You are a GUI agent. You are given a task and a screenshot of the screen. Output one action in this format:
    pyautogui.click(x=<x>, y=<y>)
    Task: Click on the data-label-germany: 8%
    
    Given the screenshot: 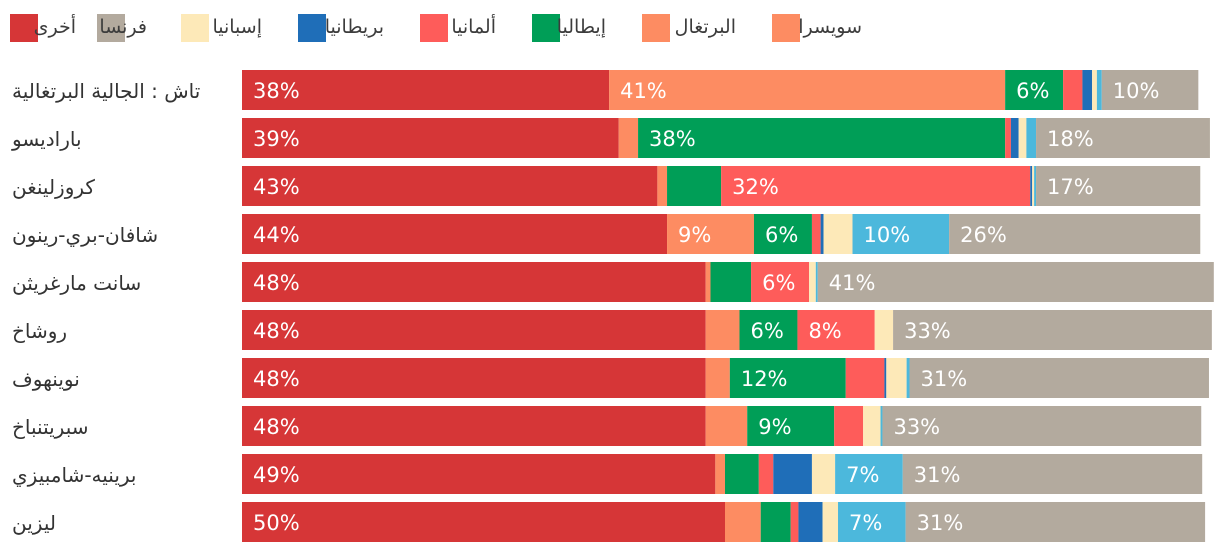 What is the action you would take?
    pyautogui.click(x=824, y=331)
    